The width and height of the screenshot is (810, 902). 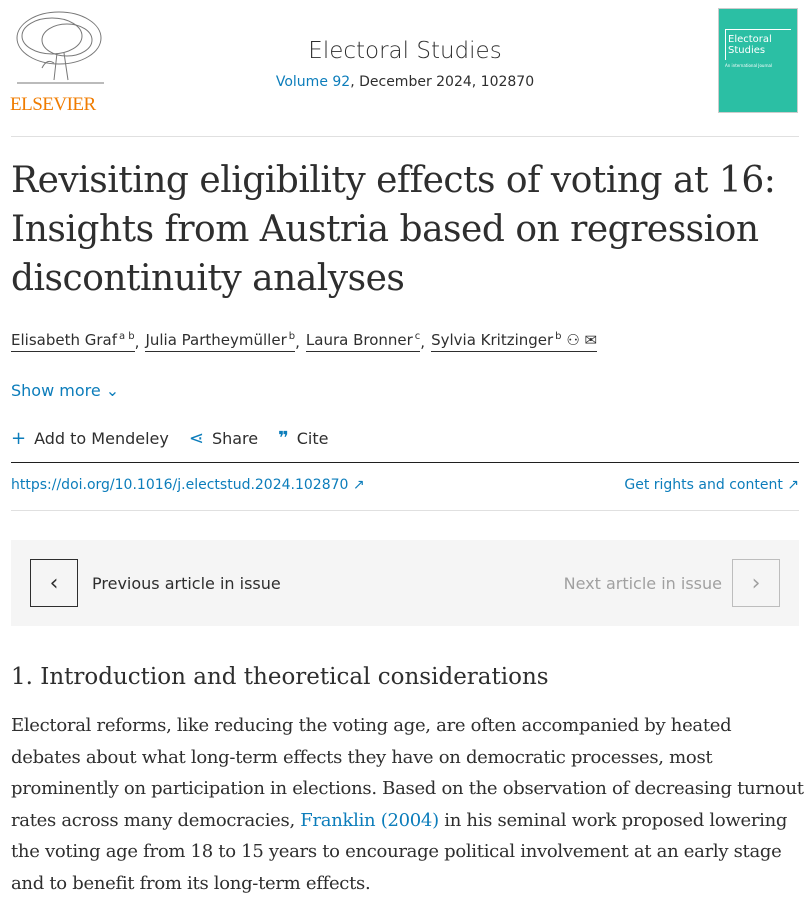 I want to click on citation-link: Franklin (2004), so click(x=369, y=820).